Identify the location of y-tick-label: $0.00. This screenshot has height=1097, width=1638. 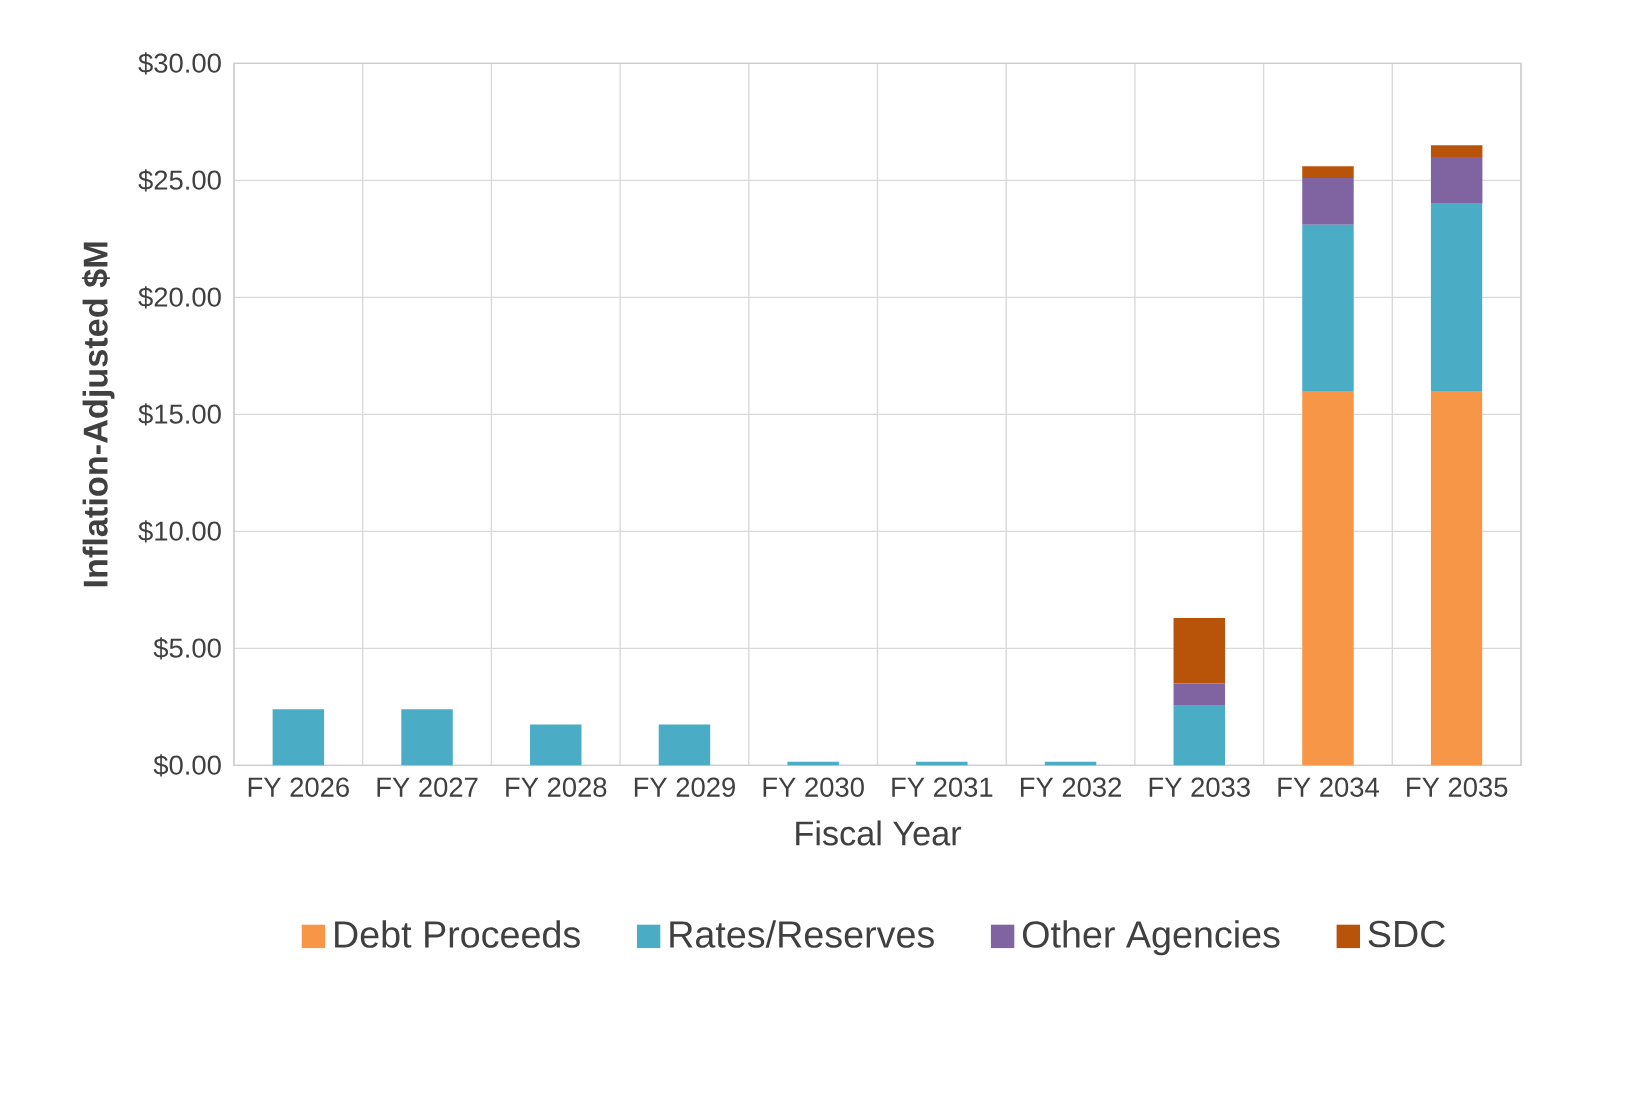
(187, 765).